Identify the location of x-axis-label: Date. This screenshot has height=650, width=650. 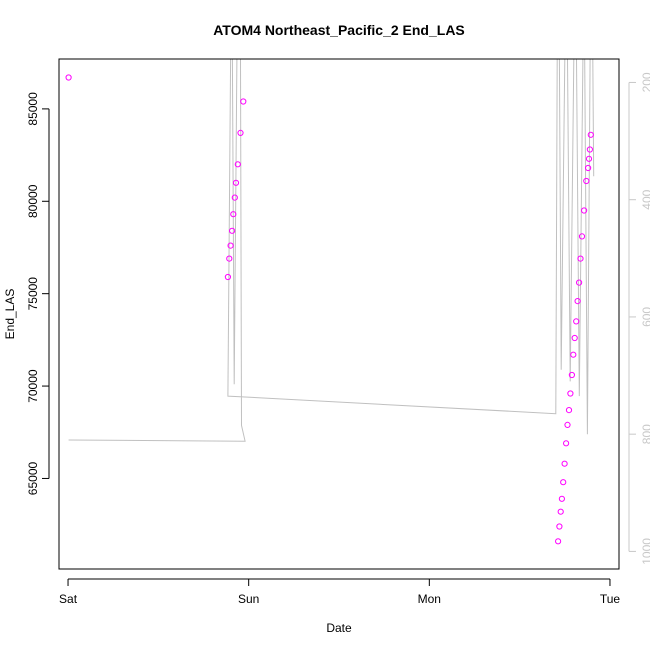
(339, 628).